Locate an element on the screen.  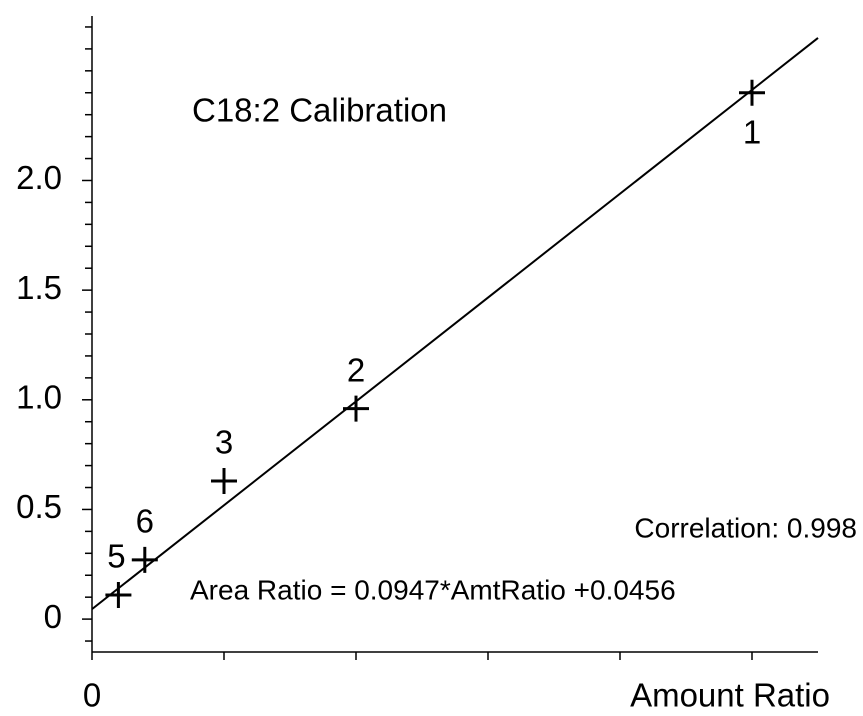
y-tick-label: 0 is located at coordinates (53, 616).